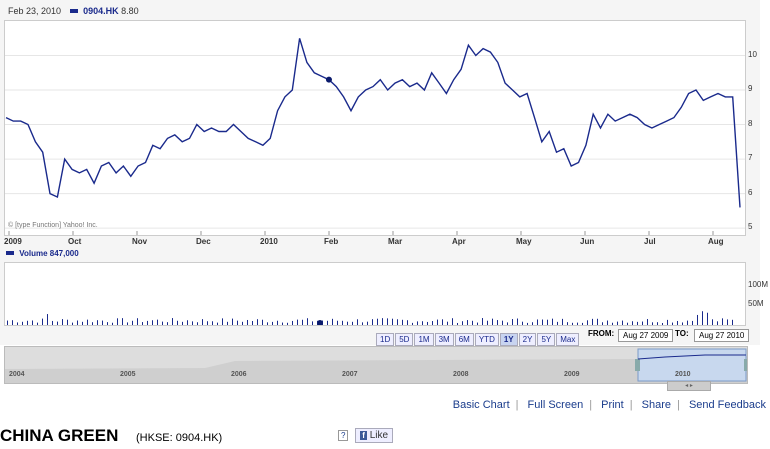 The height and width of the screenshot is (449, 770). Describe the element at coordinates (459, 241) in the screenshot. I see `x-tick-label: Apr` at that location.